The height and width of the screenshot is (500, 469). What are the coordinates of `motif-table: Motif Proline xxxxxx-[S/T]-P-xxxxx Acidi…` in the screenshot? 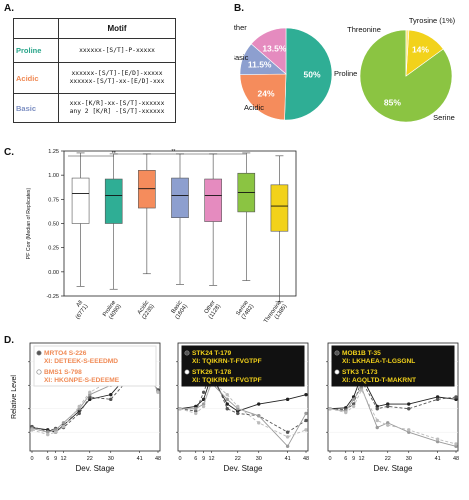 It's located at (94, 70).